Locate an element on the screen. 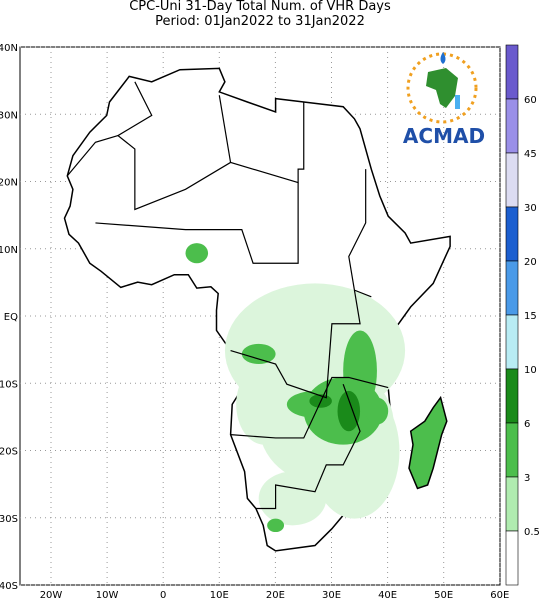 This screenshot has width=540, height=604. logo-bar is located at coordinates (457, 102).